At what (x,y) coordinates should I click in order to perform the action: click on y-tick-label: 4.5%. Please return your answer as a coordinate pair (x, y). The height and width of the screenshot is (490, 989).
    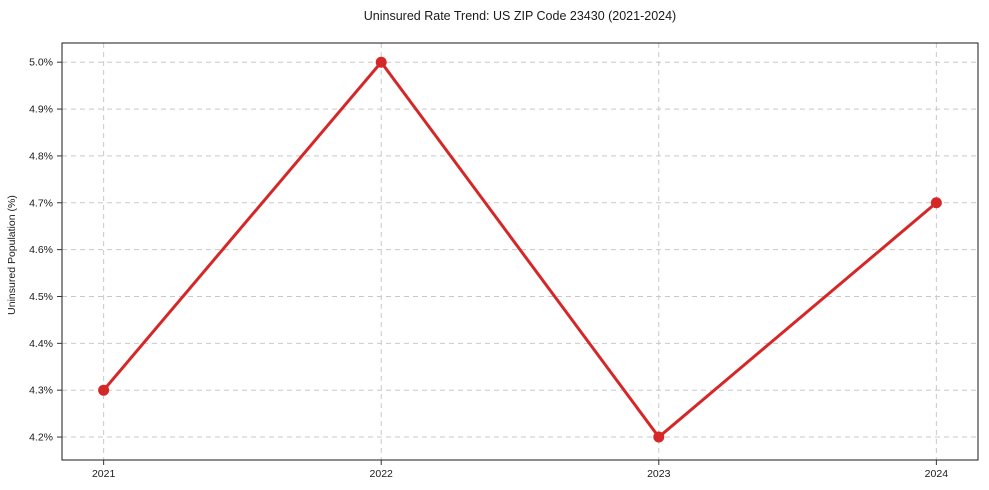
    Looking at the image, I should click on (41, 297).